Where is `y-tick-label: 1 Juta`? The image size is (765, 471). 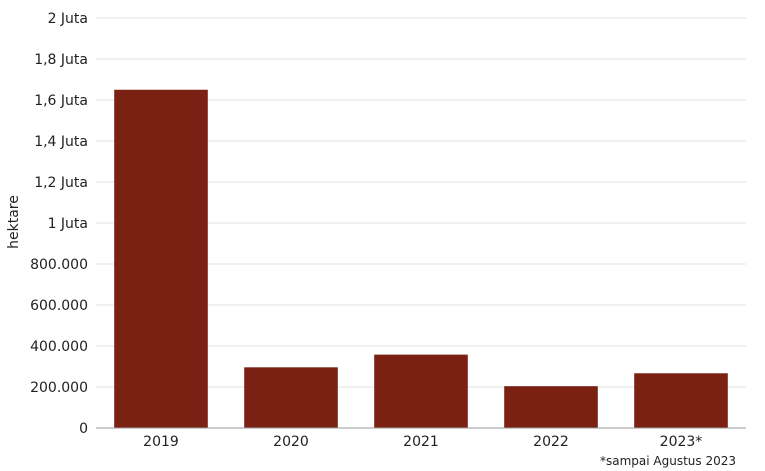
y-tick-label: 1 Juta is located at coordinates (68, 224).